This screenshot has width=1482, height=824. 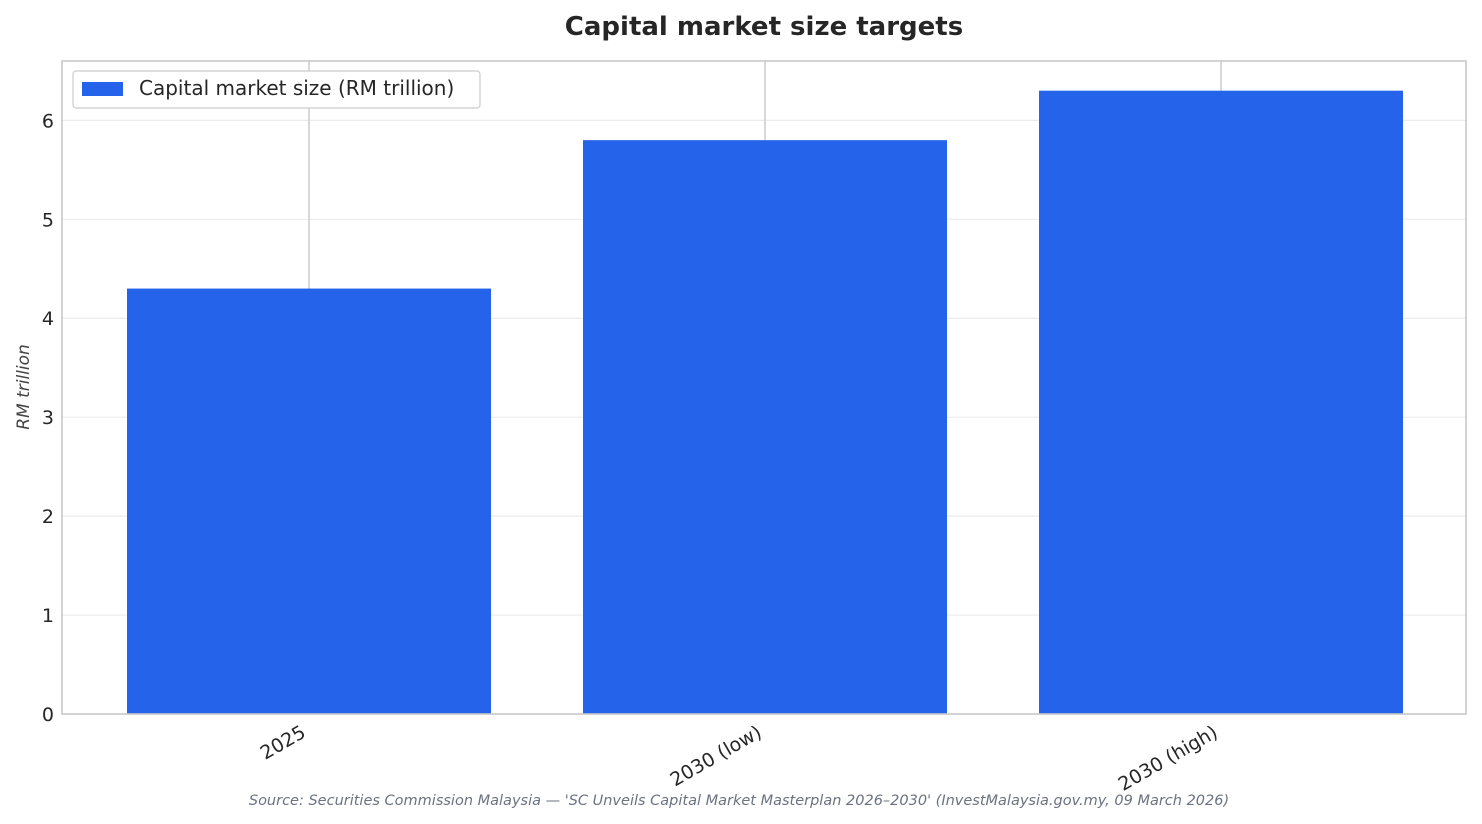 I want to click on y-tick-label: 5, so click(x=48, y=220).